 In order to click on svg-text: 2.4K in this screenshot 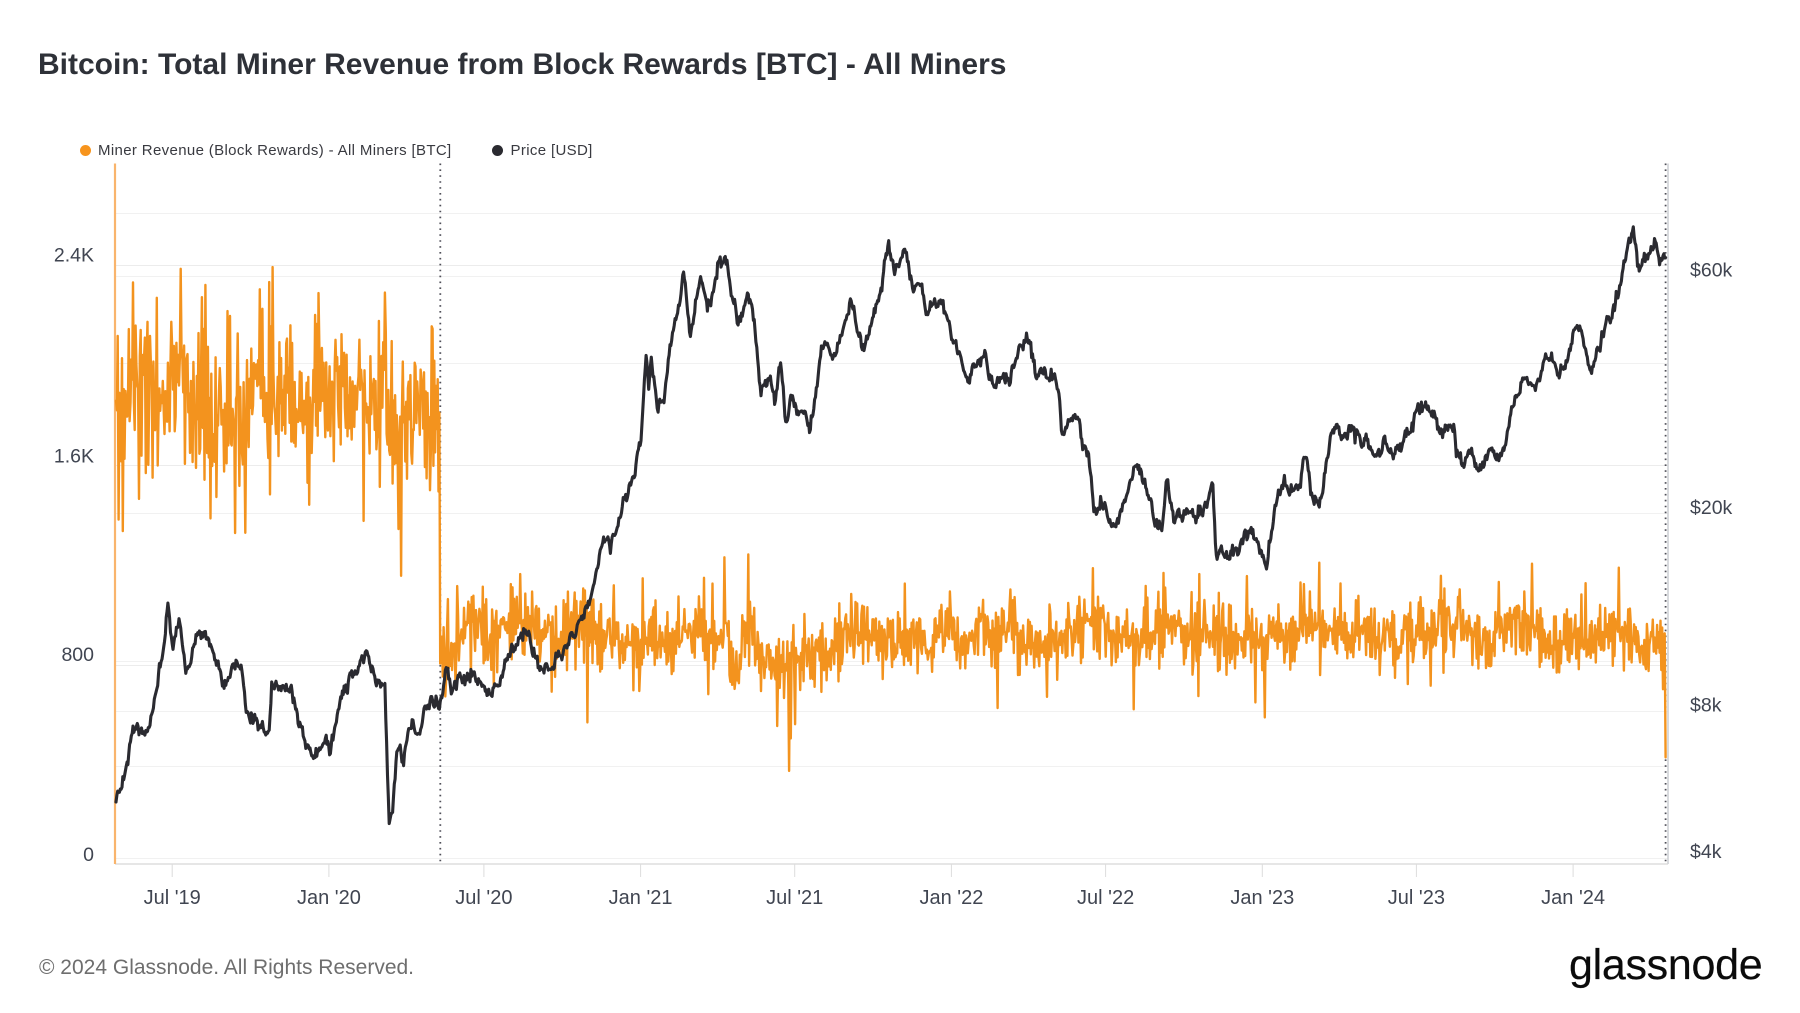, I will do `click(74, 255)`.